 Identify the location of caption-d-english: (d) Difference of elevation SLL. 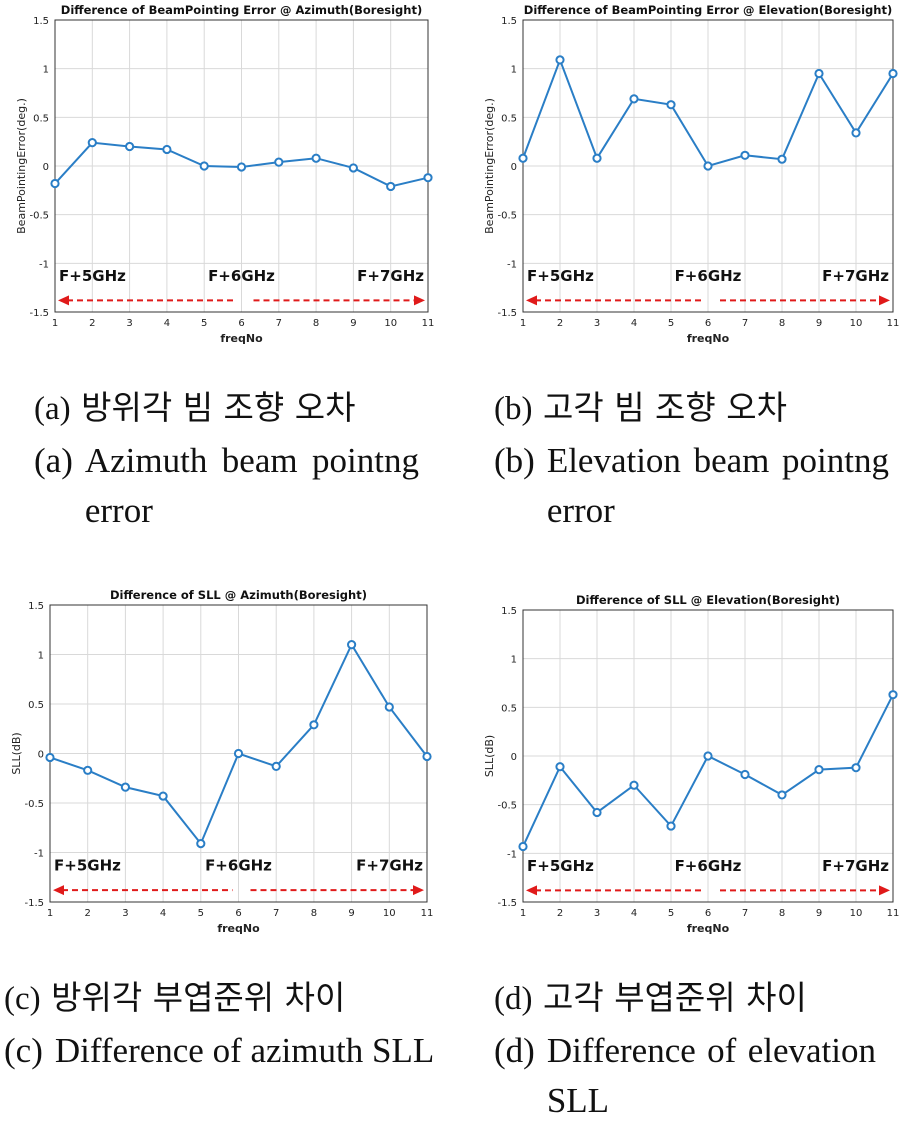
(685, 1076).